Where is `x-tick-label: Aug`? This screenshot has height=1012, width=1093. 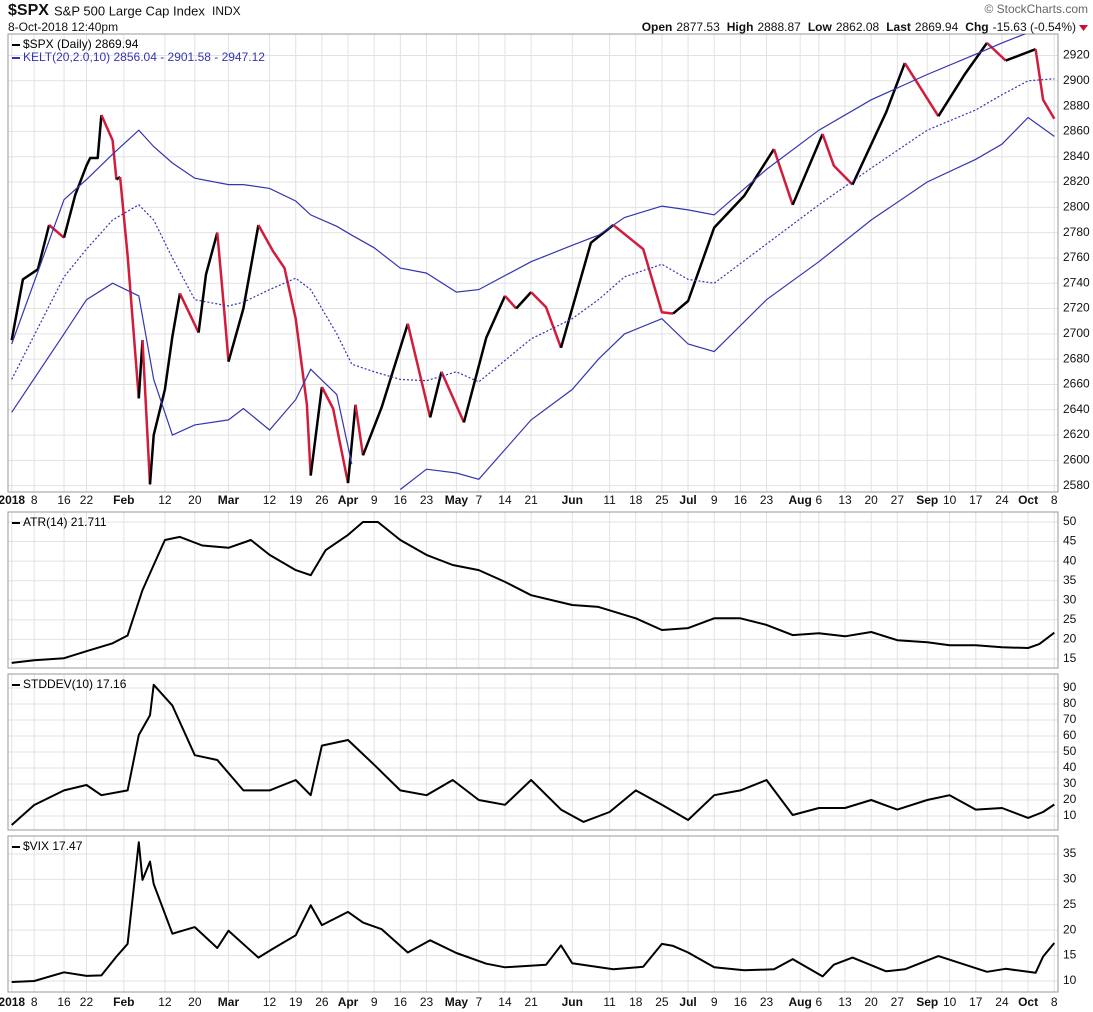 x-tick-label: Aug is located at coordinates (800, 500).